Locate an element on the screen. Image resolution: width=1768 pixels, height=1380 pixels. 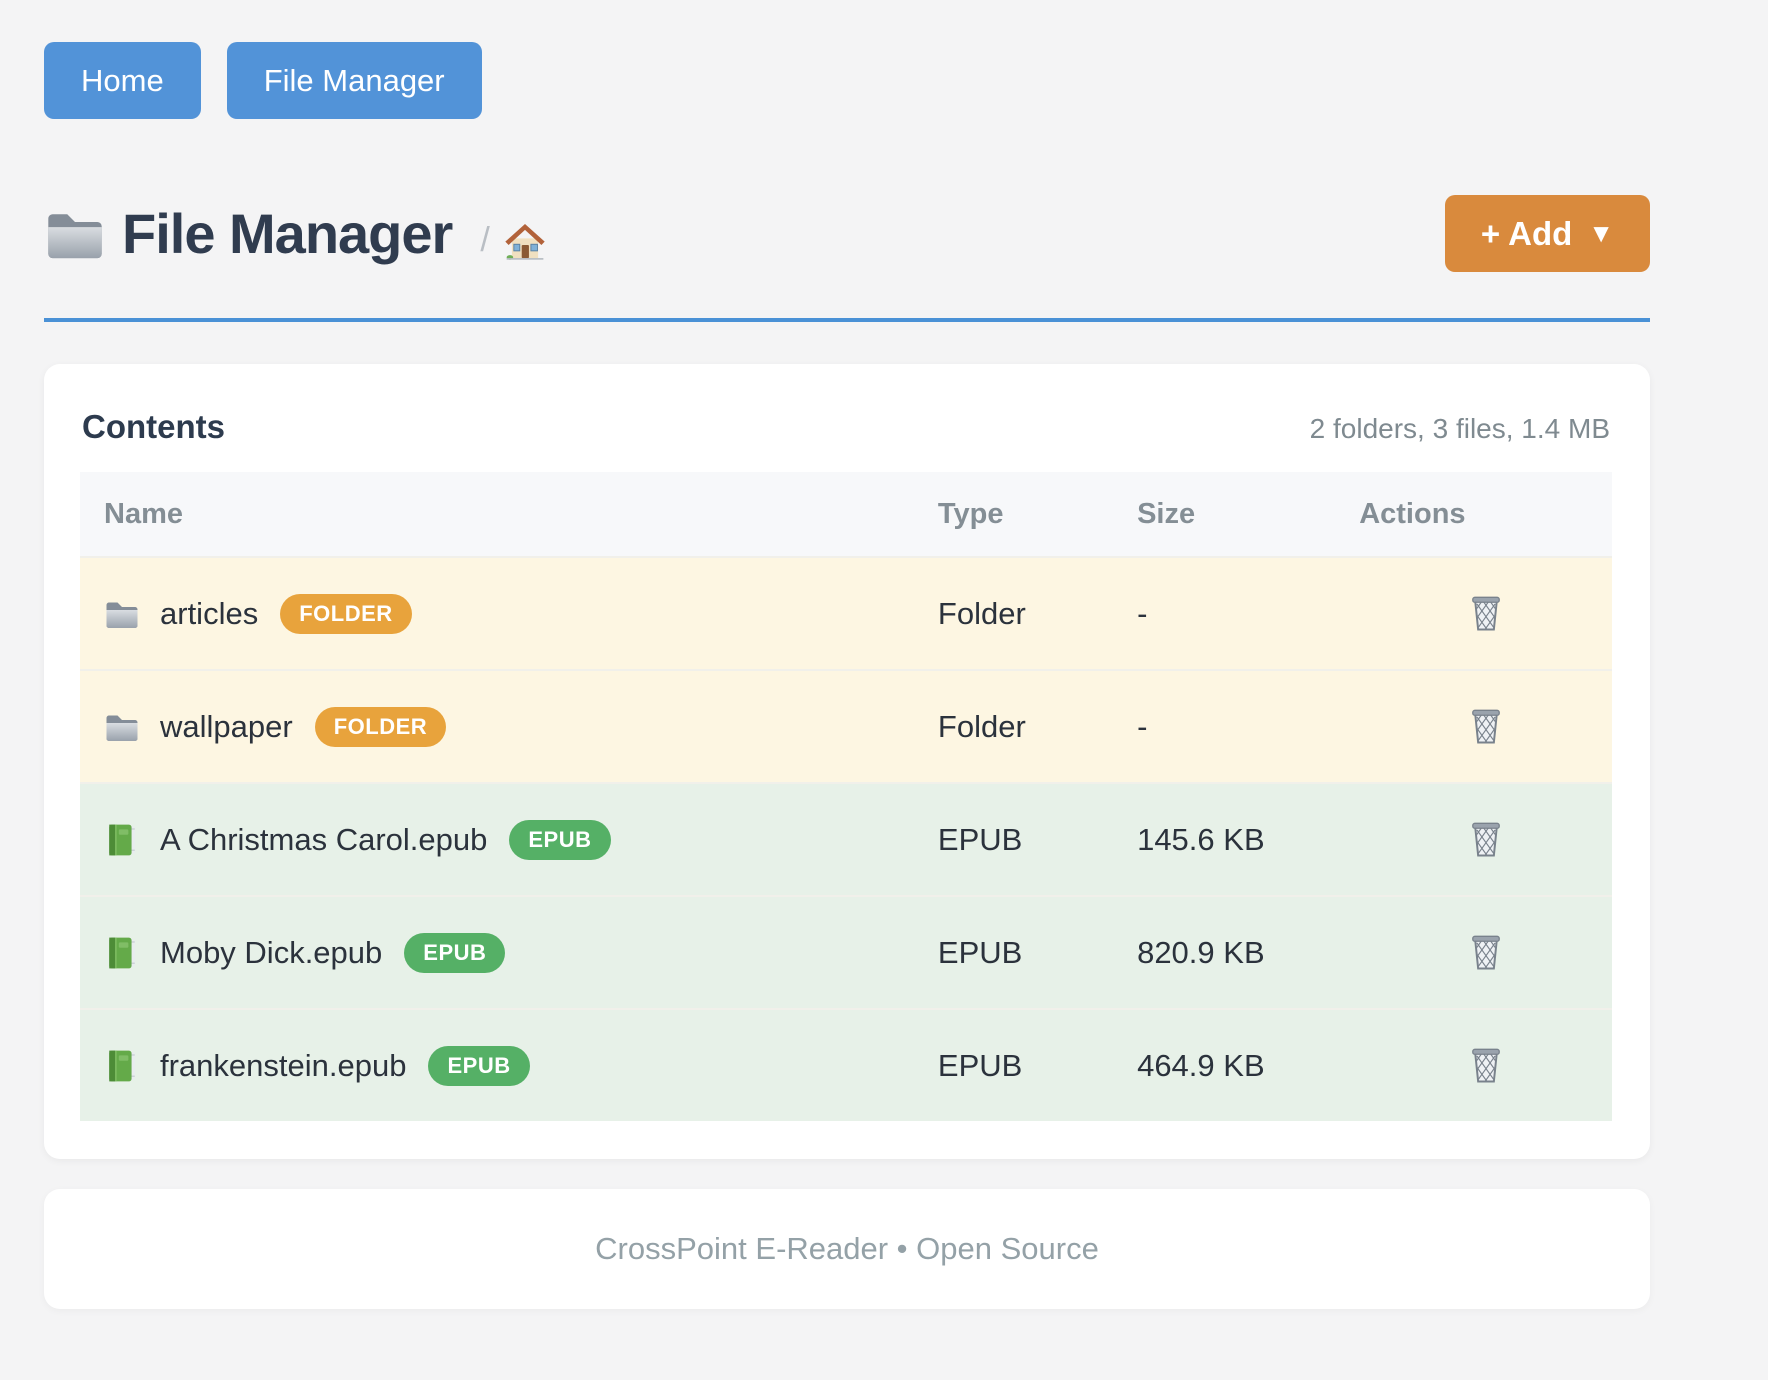
table-header-row: Name Type Size Actions is located at coordinates (846, 514).